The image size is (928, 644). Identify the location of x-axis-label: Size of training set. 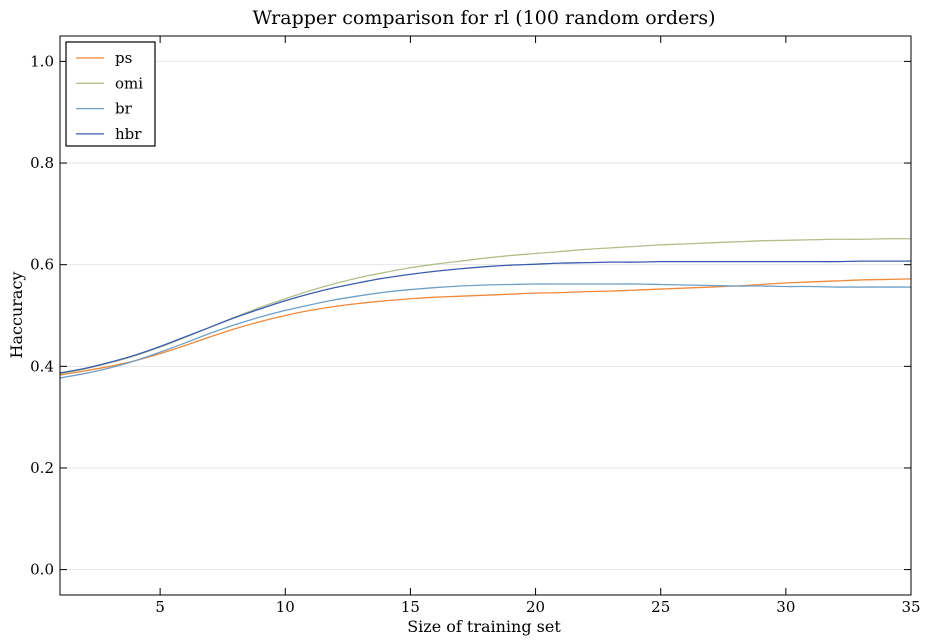
(484, 626).